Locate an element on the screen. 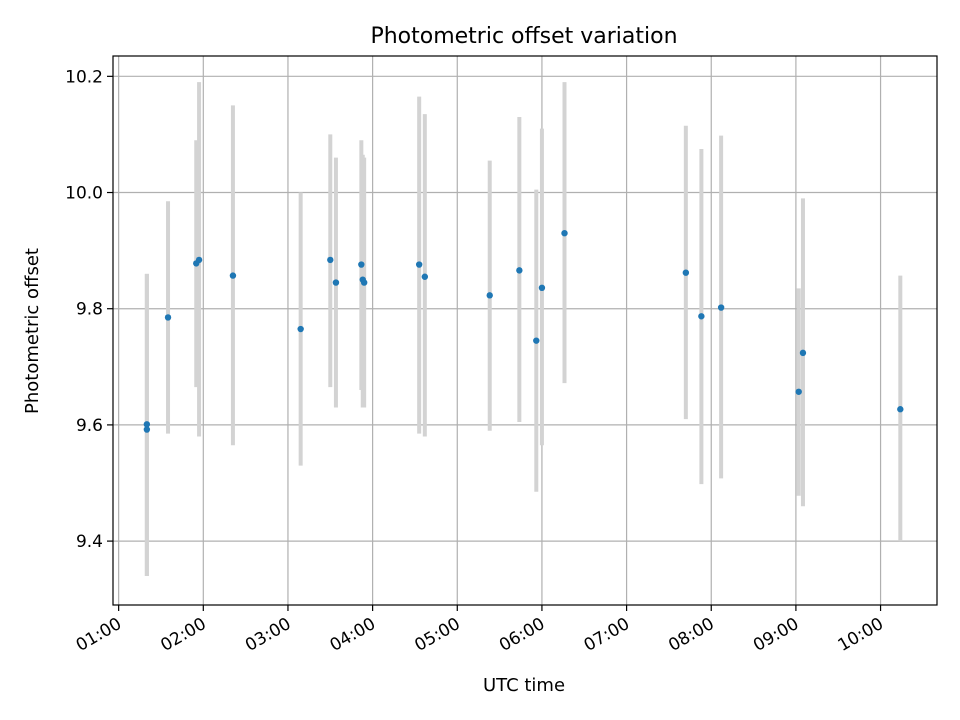  y-tick-label: 9.6 is located at coordinates (89, 426).